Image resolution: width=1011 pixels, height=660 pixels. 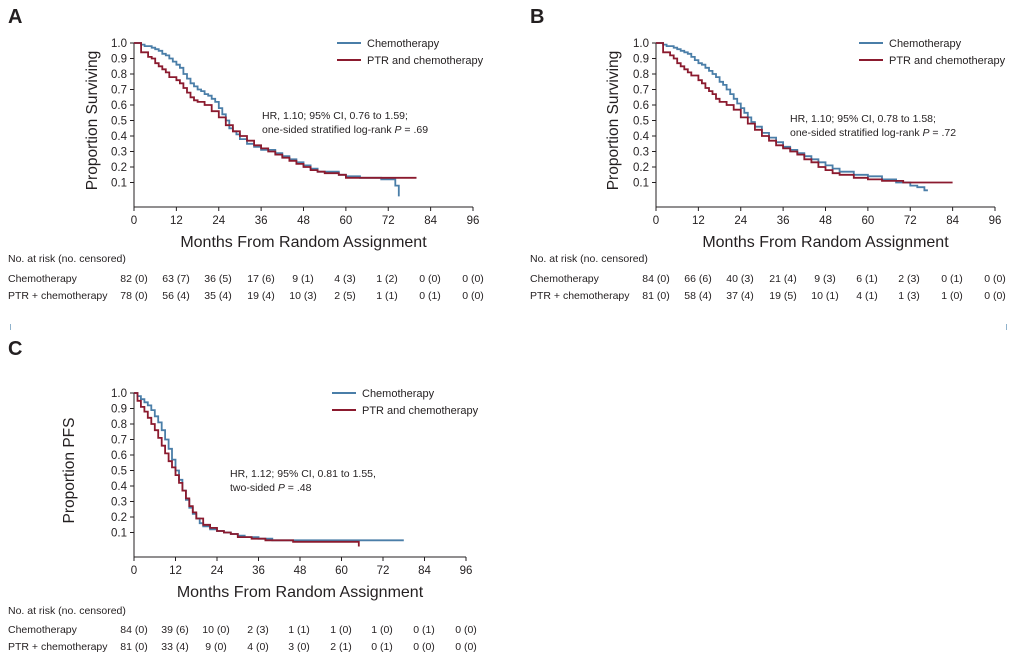 What do you see at coordinates (174, 630) in the screenshot?
I see `risk-value: 39 (6)` at bounding box center [174, 630].